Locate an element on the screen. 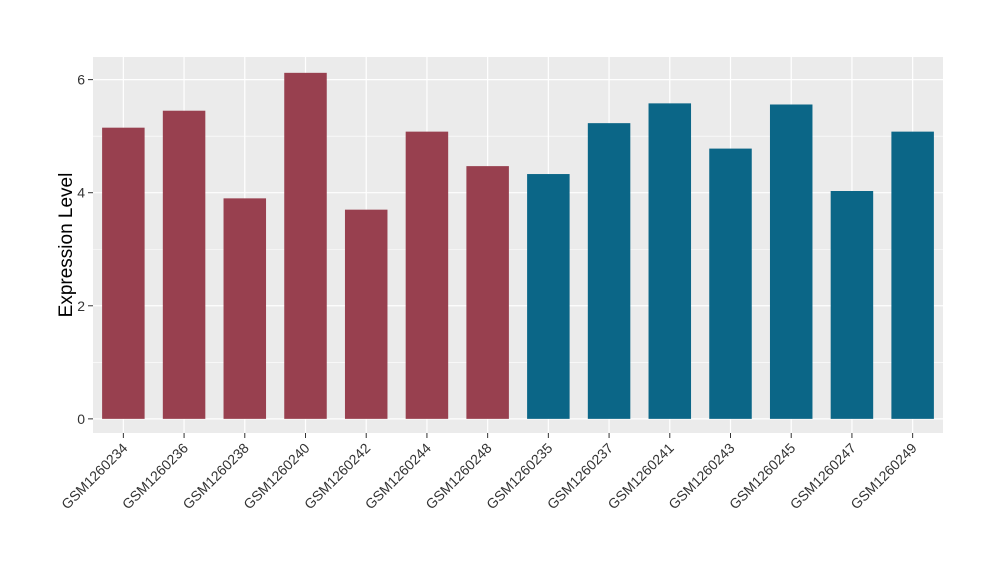 This screenshot has height=580, width=1000. bar-gsm1260235 is located at coordinates (548, 296).